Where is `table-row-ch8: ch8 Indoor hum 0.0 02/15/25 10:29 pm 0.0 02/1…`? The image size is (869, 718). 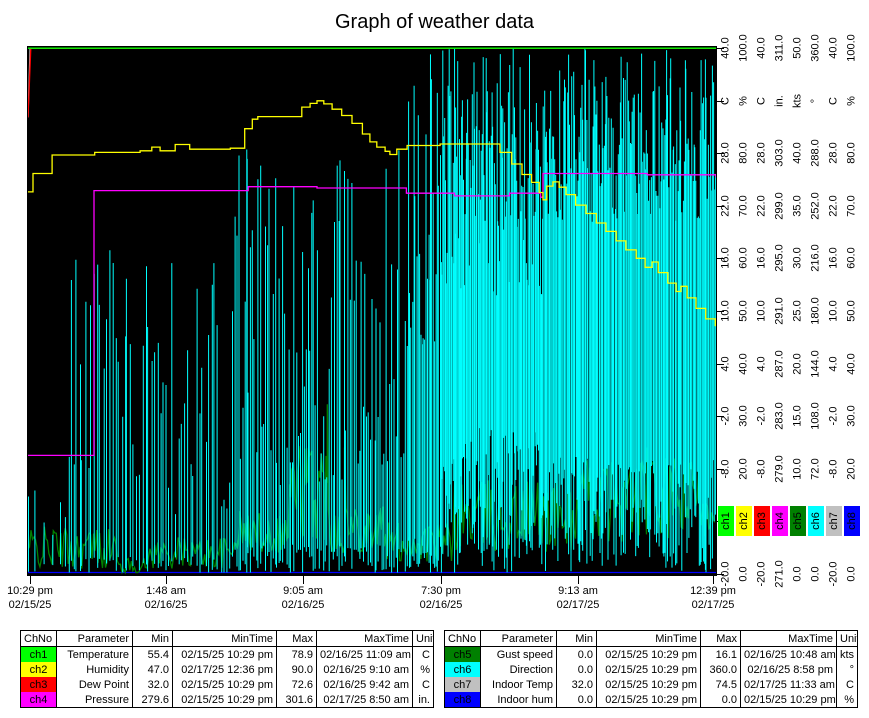 table-row-ch8: ch8 Indoor hum 0.0 02/15/25 10:29 pm 0.0 02/1… is located at coordinates (651, 700).